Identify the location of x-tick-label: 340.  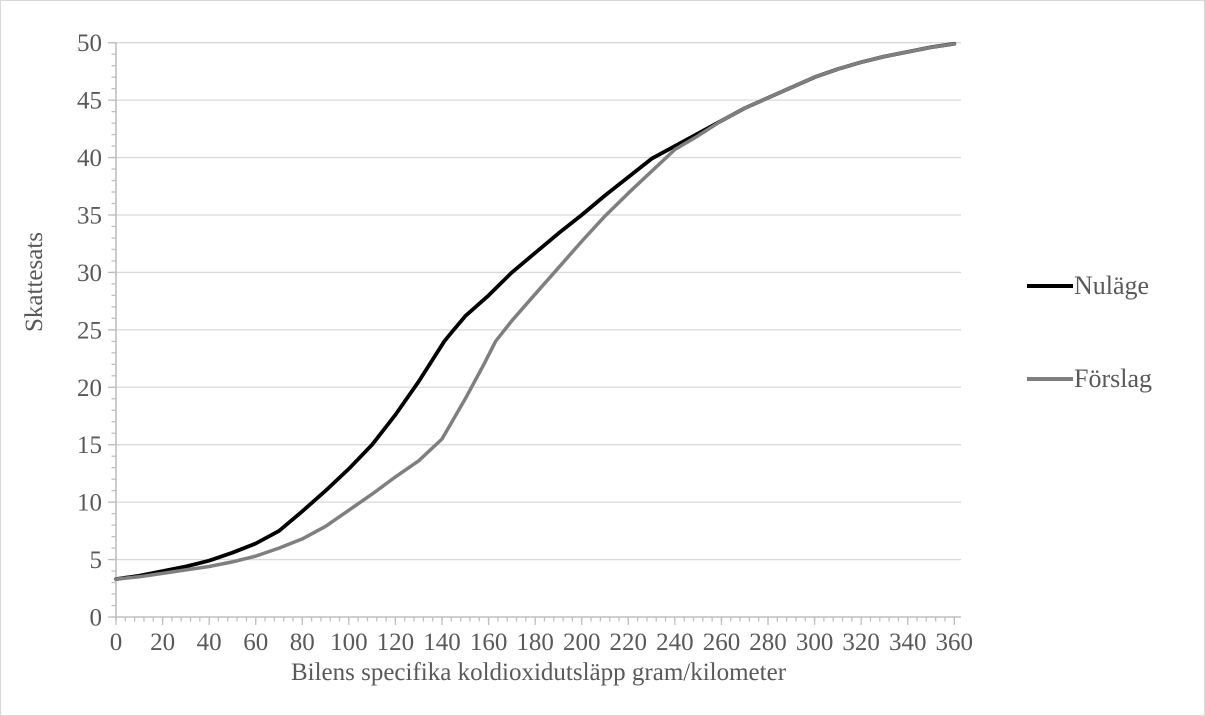
(908, 642).